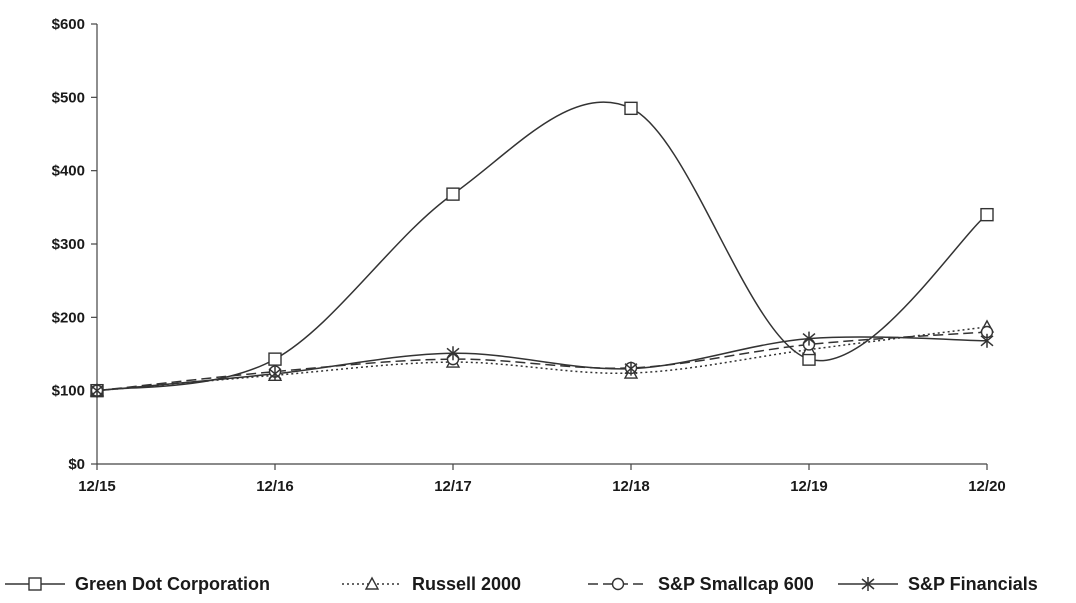  I want to click on y-tick-label: $500, so click(68, 97).